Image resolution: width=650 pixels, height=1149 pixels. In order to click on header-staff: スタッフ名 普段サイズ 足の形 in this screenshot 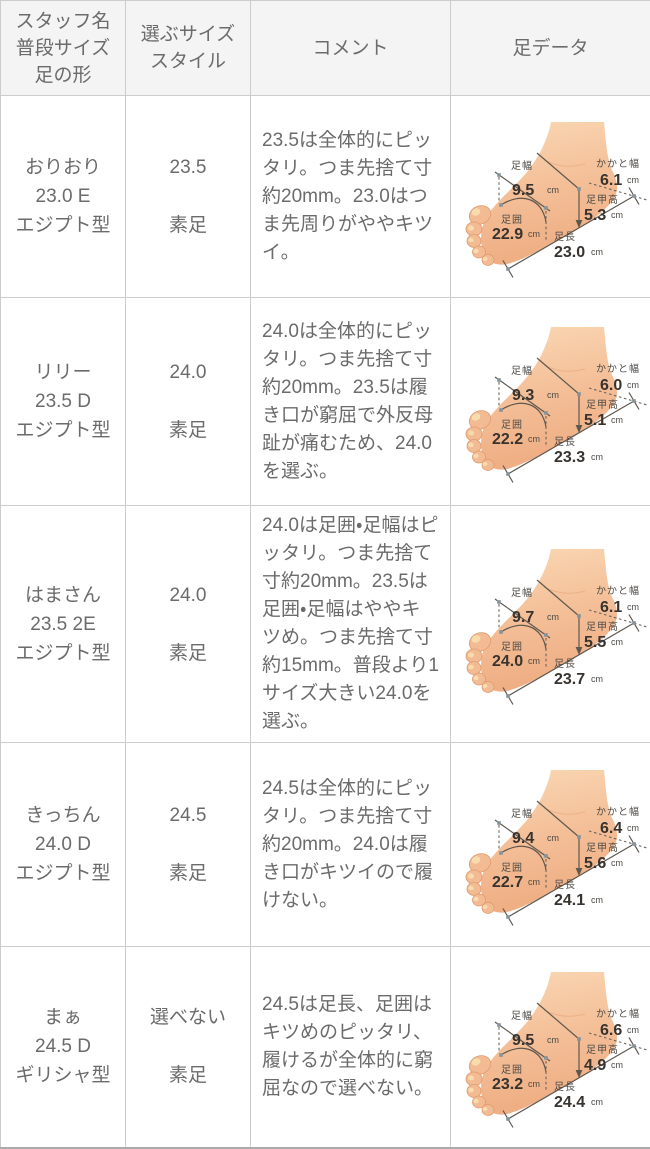, I will do `click(63, 48)`.